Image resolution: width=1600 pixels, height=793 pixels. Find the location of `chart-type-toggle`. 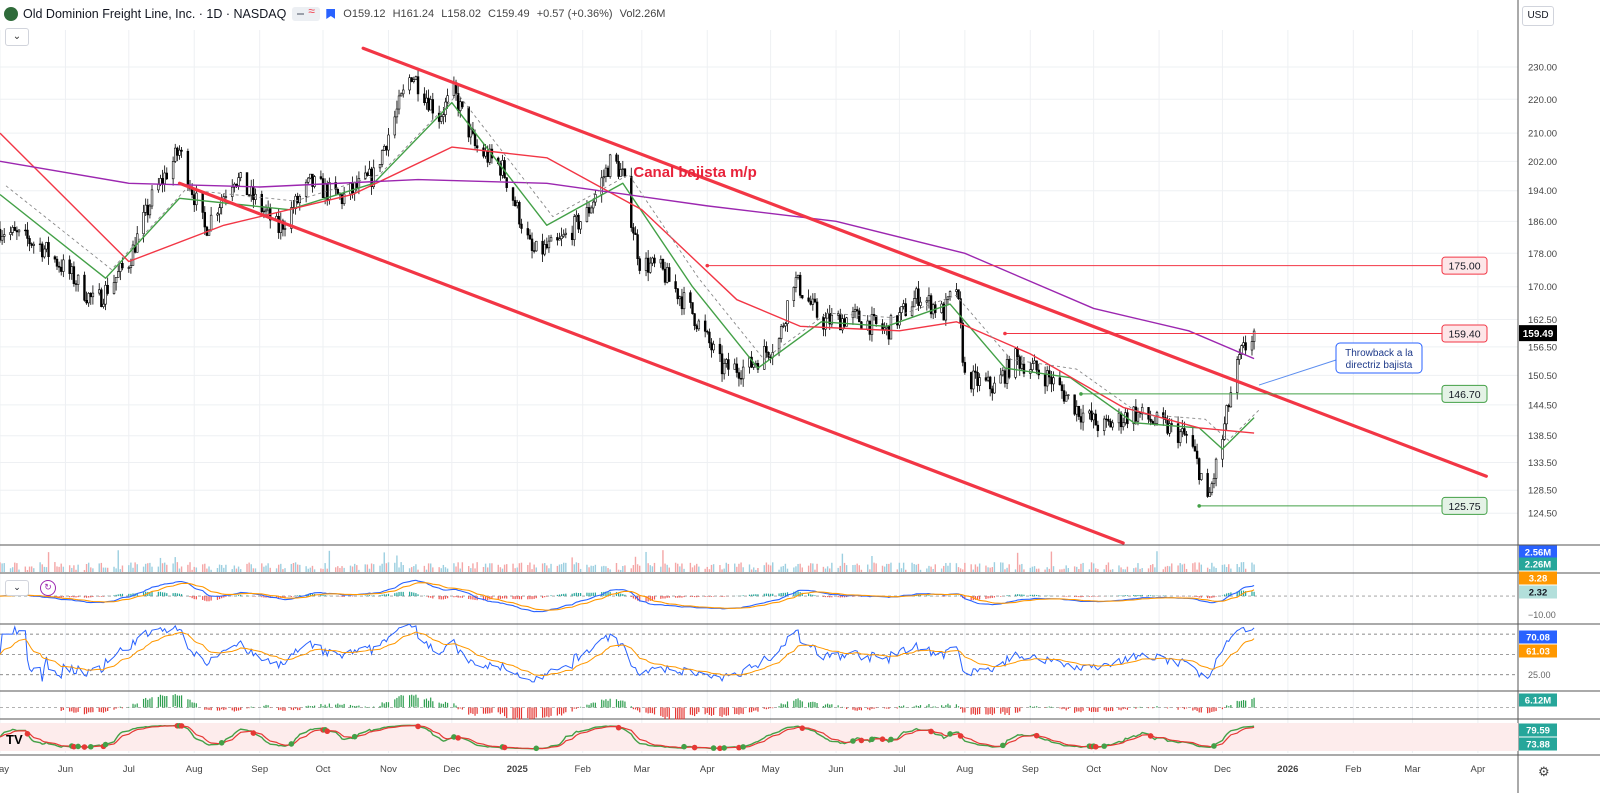

chart-type-toggle is located at coordinates (306, 12).